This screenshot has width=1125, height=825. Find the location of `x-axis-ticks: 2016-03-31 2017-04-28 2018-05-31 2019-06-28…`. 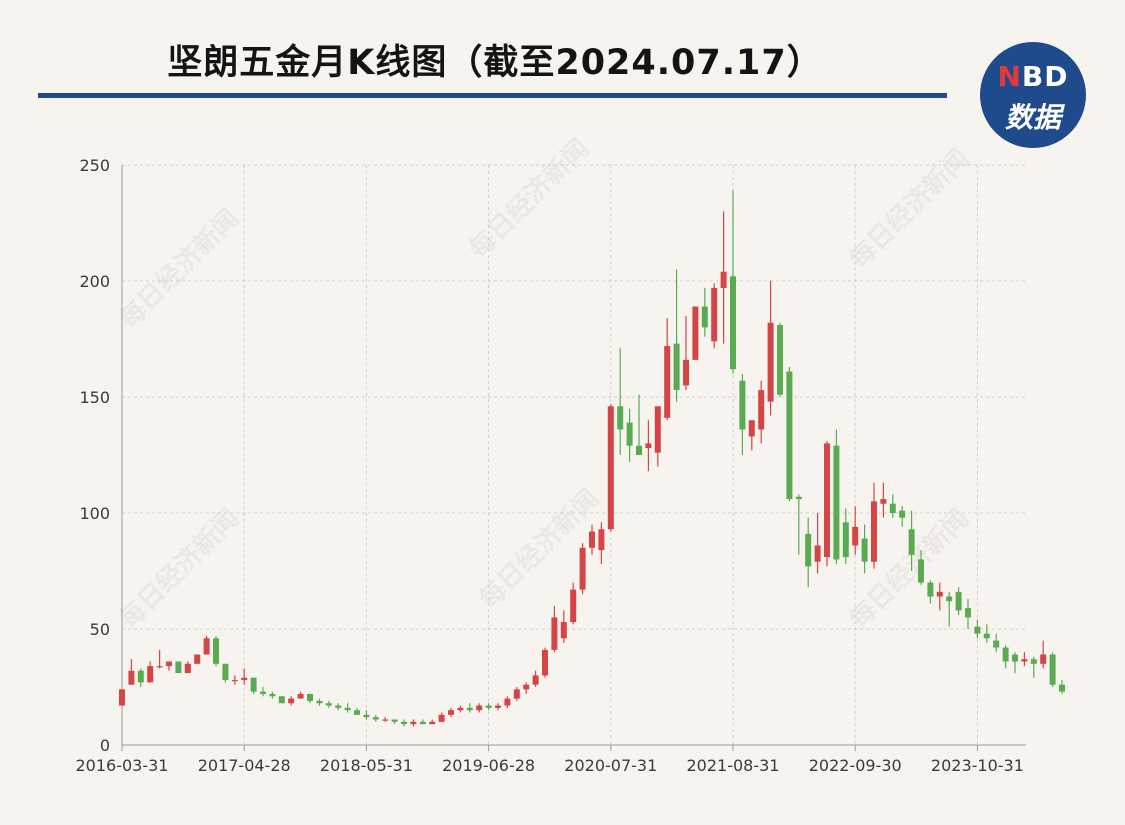

x-axis-ticks: 2016-03-31 2017-04-28 2018-05-31 2019-06-28… is located at coordinates (550, 760).